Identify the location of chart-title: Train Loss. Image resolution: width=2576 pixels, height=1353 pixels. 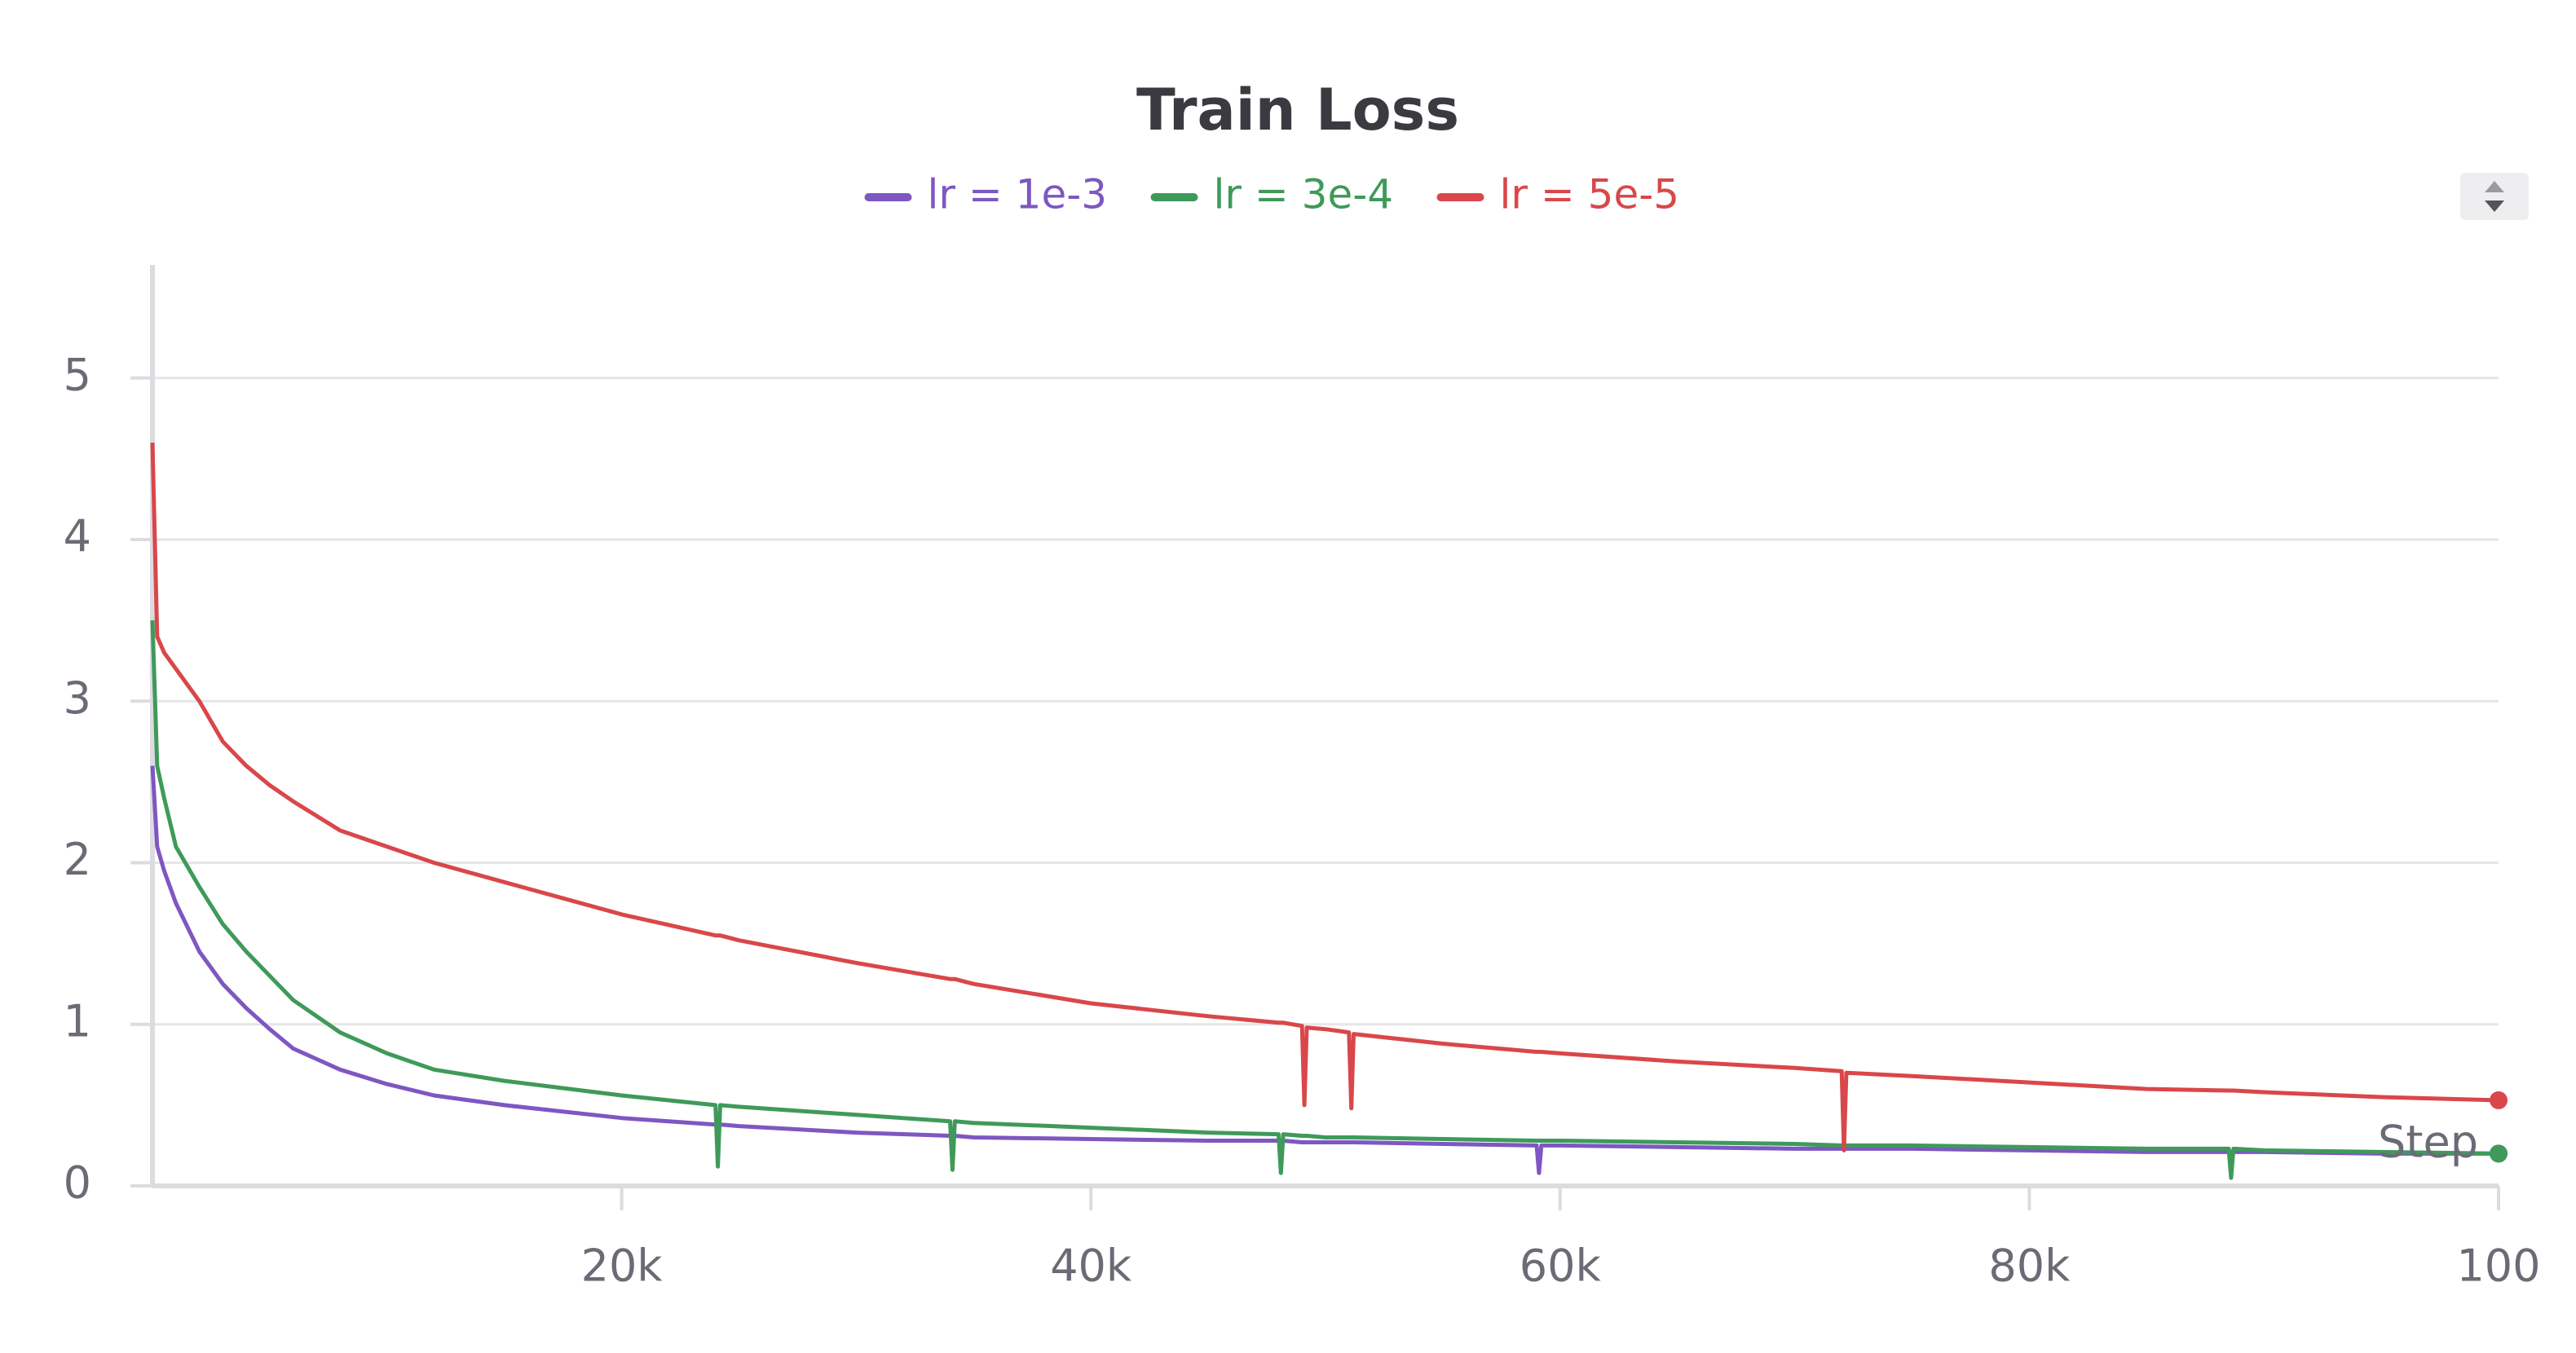
(1297, 110).